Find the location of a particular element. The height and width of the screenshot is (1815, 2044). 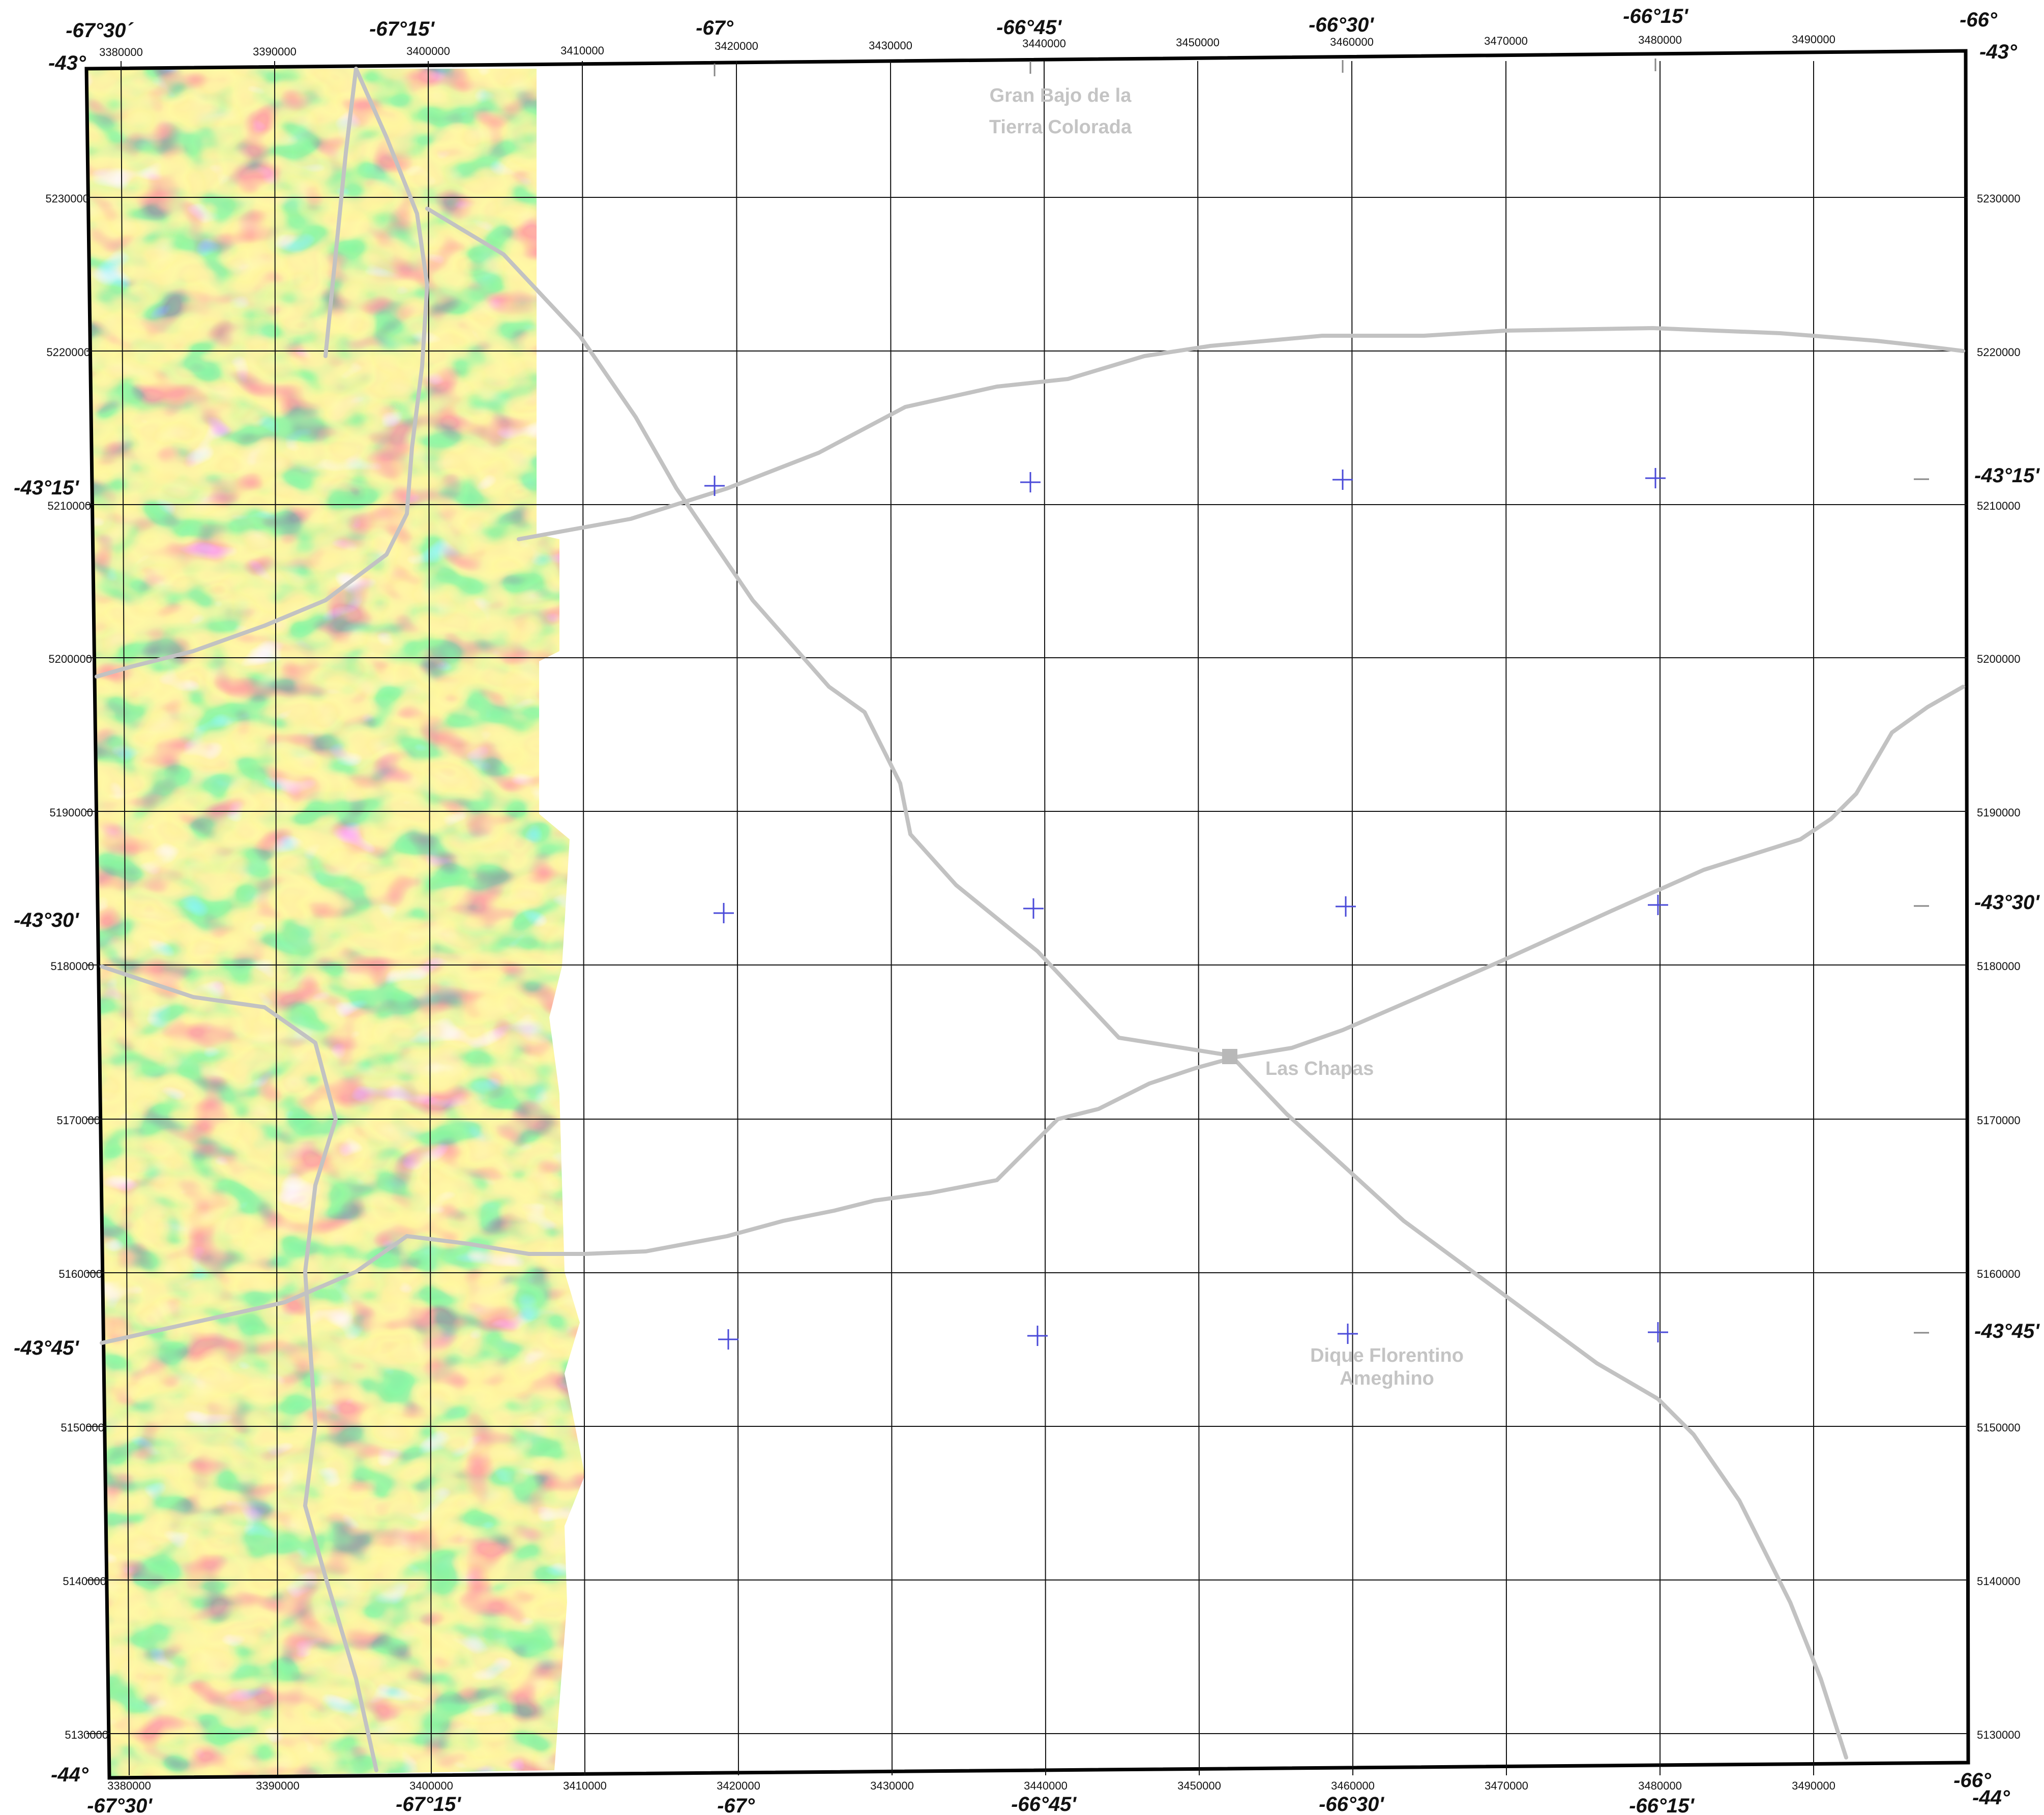

utm-northing-label: 5160000 is located at coordinates (80, 1274).